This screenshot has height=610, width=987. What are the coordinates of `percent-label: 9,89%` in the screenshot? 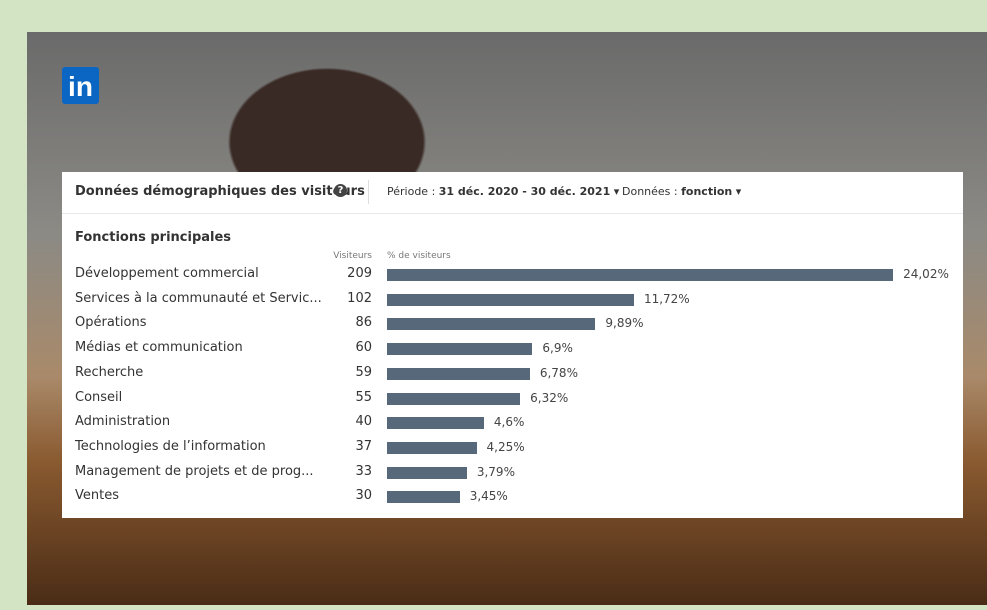 It's located at (624, 323).